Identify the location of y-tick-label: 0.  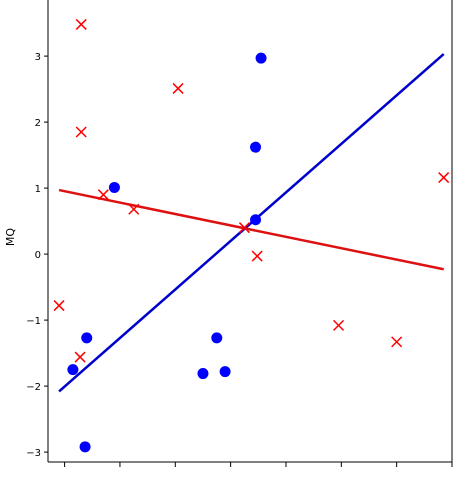
(38, 255).